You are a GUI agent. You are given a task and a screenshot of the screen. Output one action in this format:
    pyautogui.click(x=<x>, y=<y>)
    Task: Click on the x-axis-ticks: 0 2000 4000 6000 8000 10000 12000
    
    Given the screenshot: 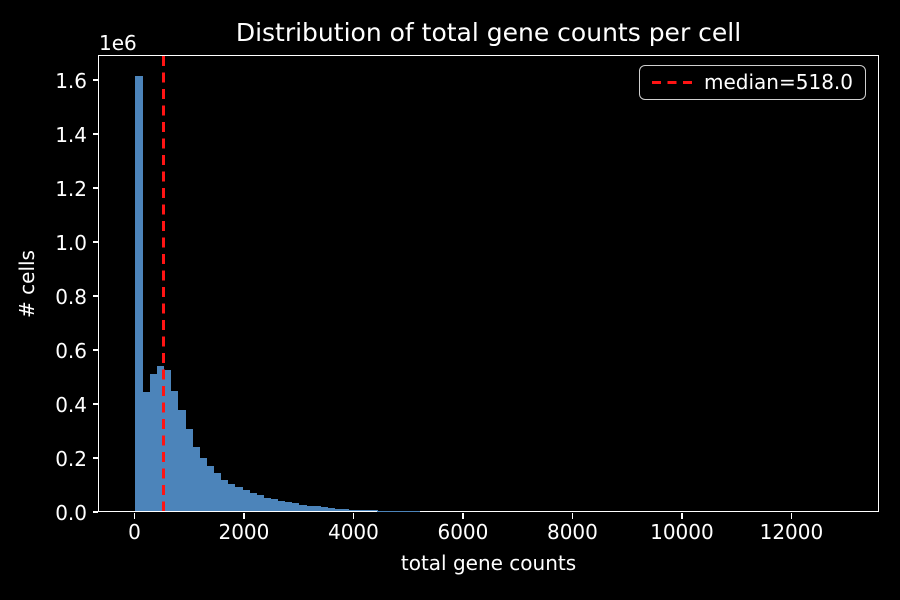 What is the action you would take?
    pyautogui.click(x=488, y=531)
    